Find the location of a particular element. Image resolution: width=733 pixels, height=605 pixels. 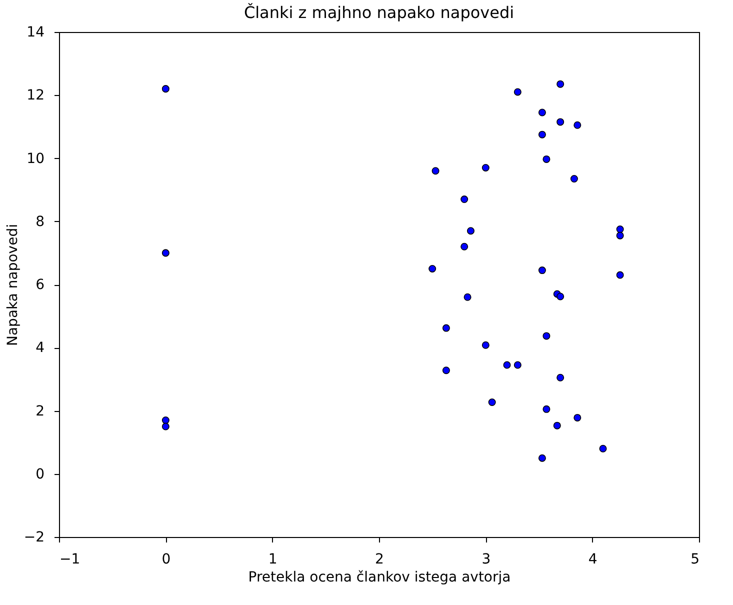

y-tick-label: 2 is located at coordinates (40, 411).